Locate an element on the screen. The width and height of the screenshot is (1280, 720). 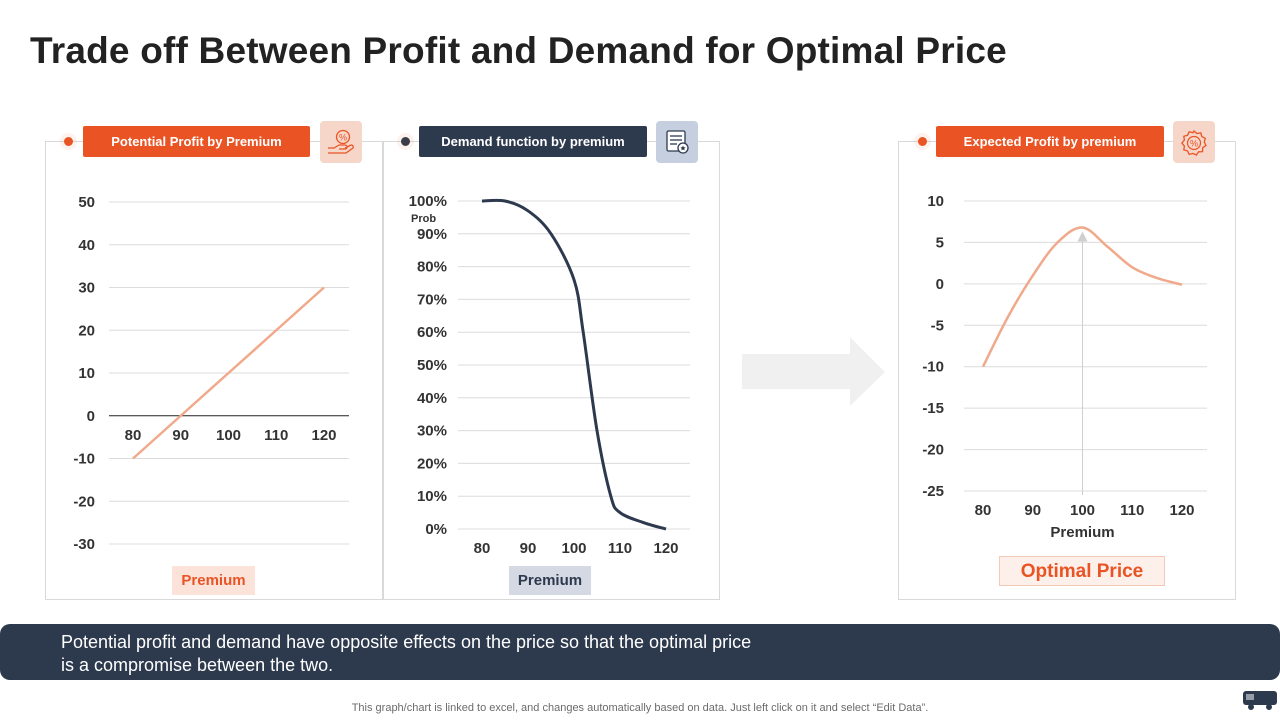
expected-ytick: 0 is located at coordinates (940, 284).